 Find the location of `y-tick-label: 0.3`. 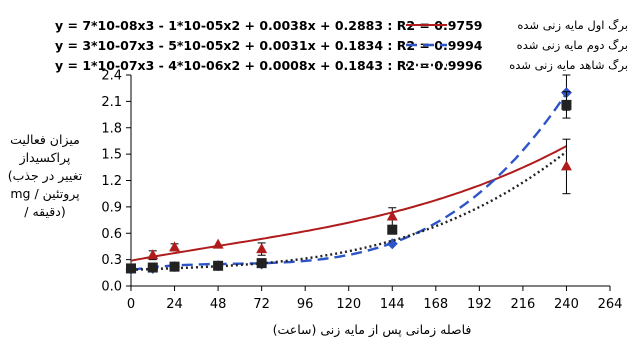

y-tick-label: 0.3 is located at coordinates (111, 260).